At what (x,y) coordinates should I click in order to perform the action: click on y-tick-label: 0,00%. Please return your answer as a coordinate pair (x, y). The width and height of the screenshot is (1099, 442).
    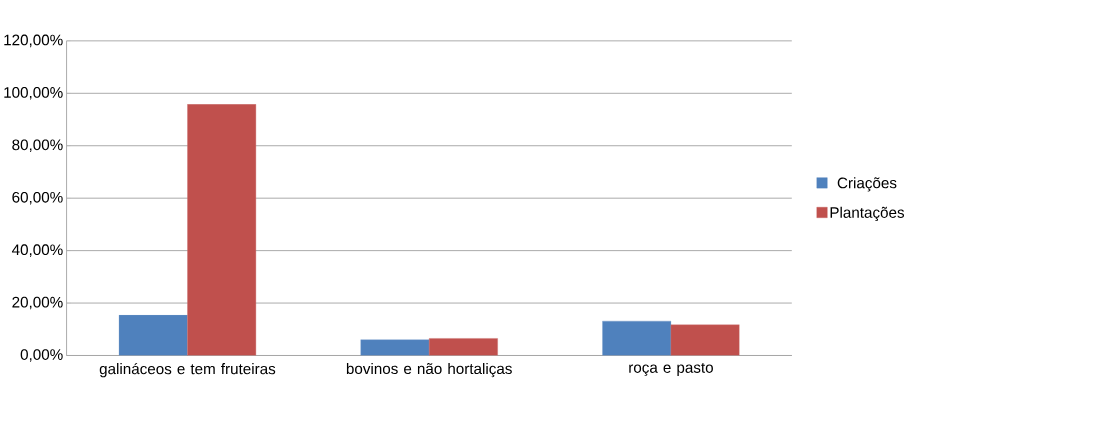
    Looking at the image, I should click on (41, 355).